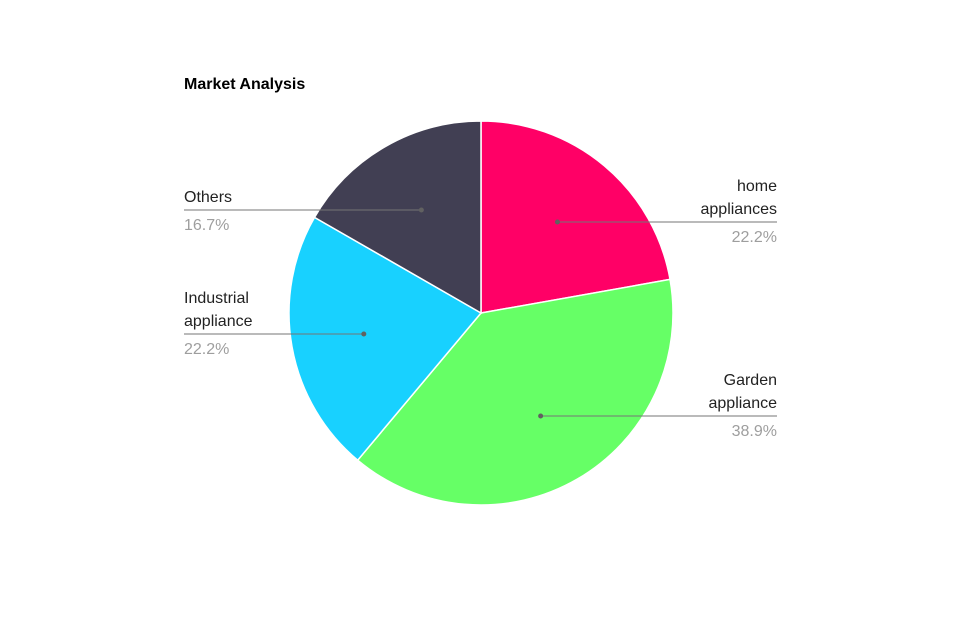  What do you see at coordinates (541, 416) in the screenshot?
I see `leader-dot-garden-appliance` at bounding box center [541, 416].